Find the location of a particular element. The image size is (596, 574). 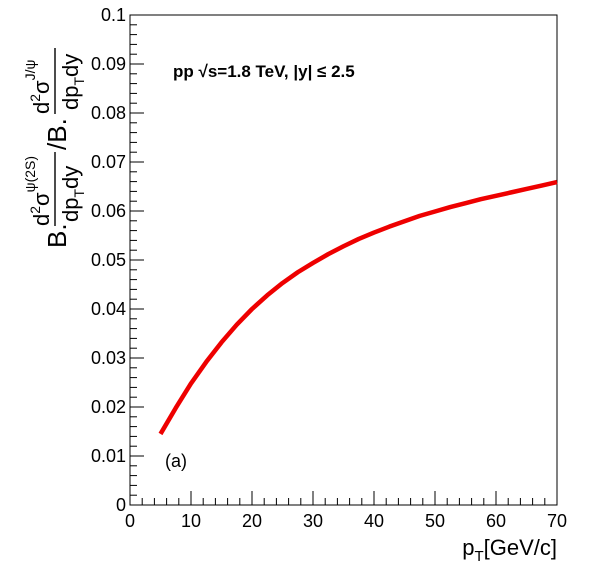

y-tick-label: 0.06 is located at coordinates (108, 211).